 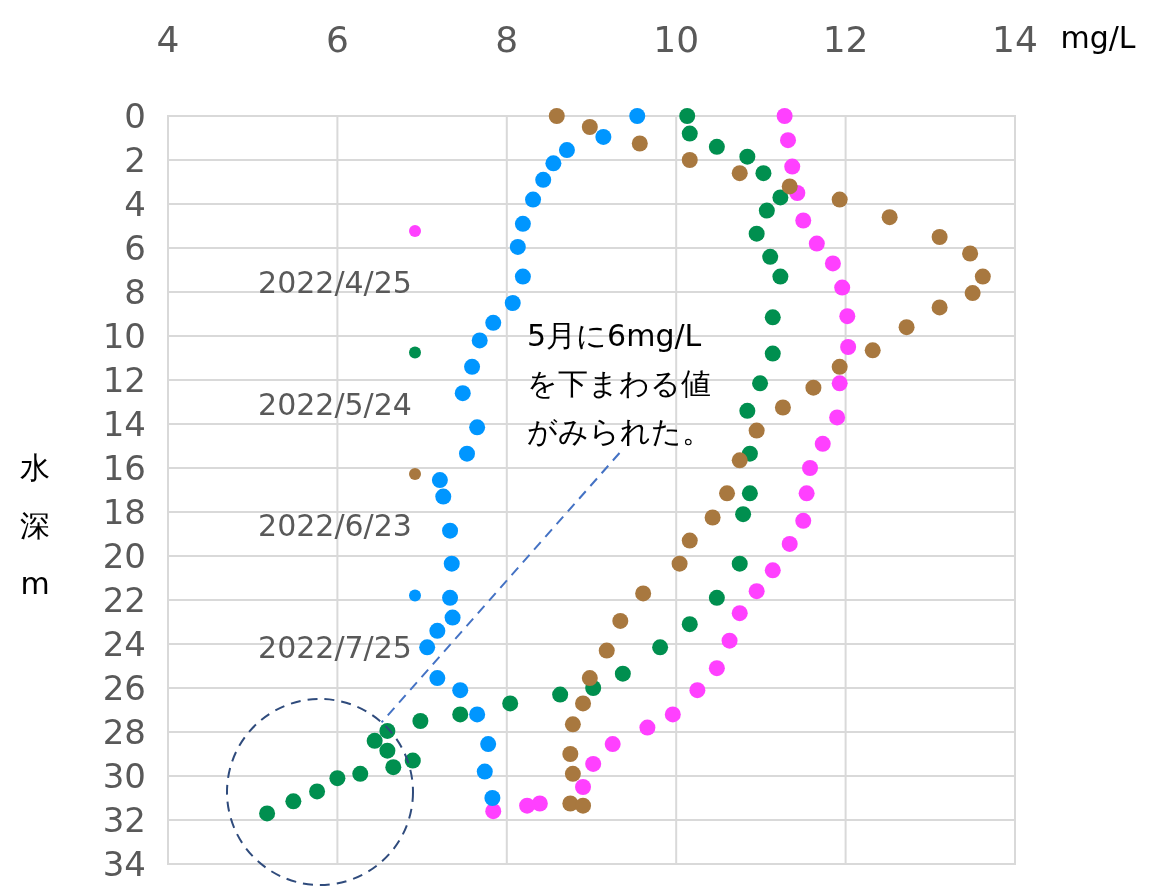 What do you see at coordinates (124, 424) in the screenshot?
I see `y-tick-label: 14` at bounding box center [124, 424].